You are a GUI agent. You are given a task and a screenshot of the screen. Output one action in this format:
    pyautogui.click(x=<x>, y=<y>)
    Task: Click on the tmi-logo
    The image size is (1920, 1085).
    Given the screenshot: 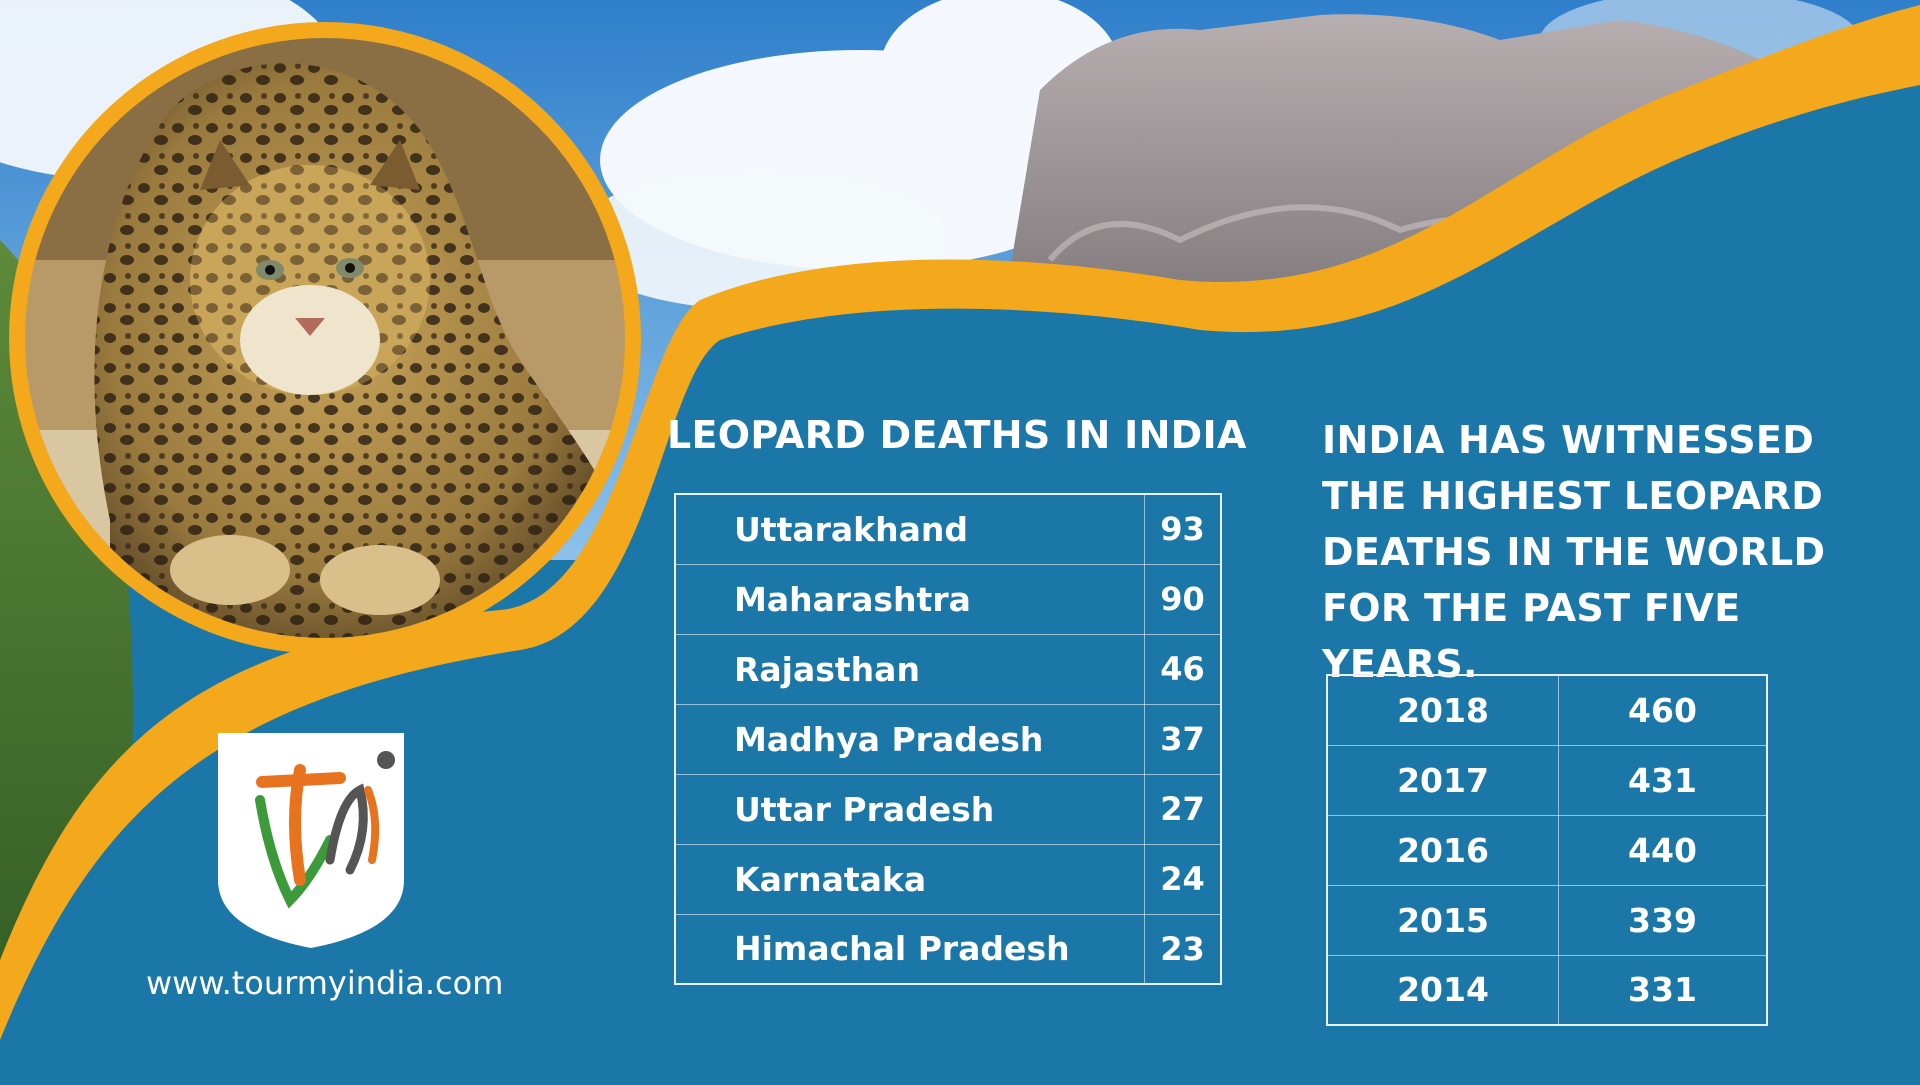 What is the action you would take?
    pyautogui.click(x=311, y=840)
    